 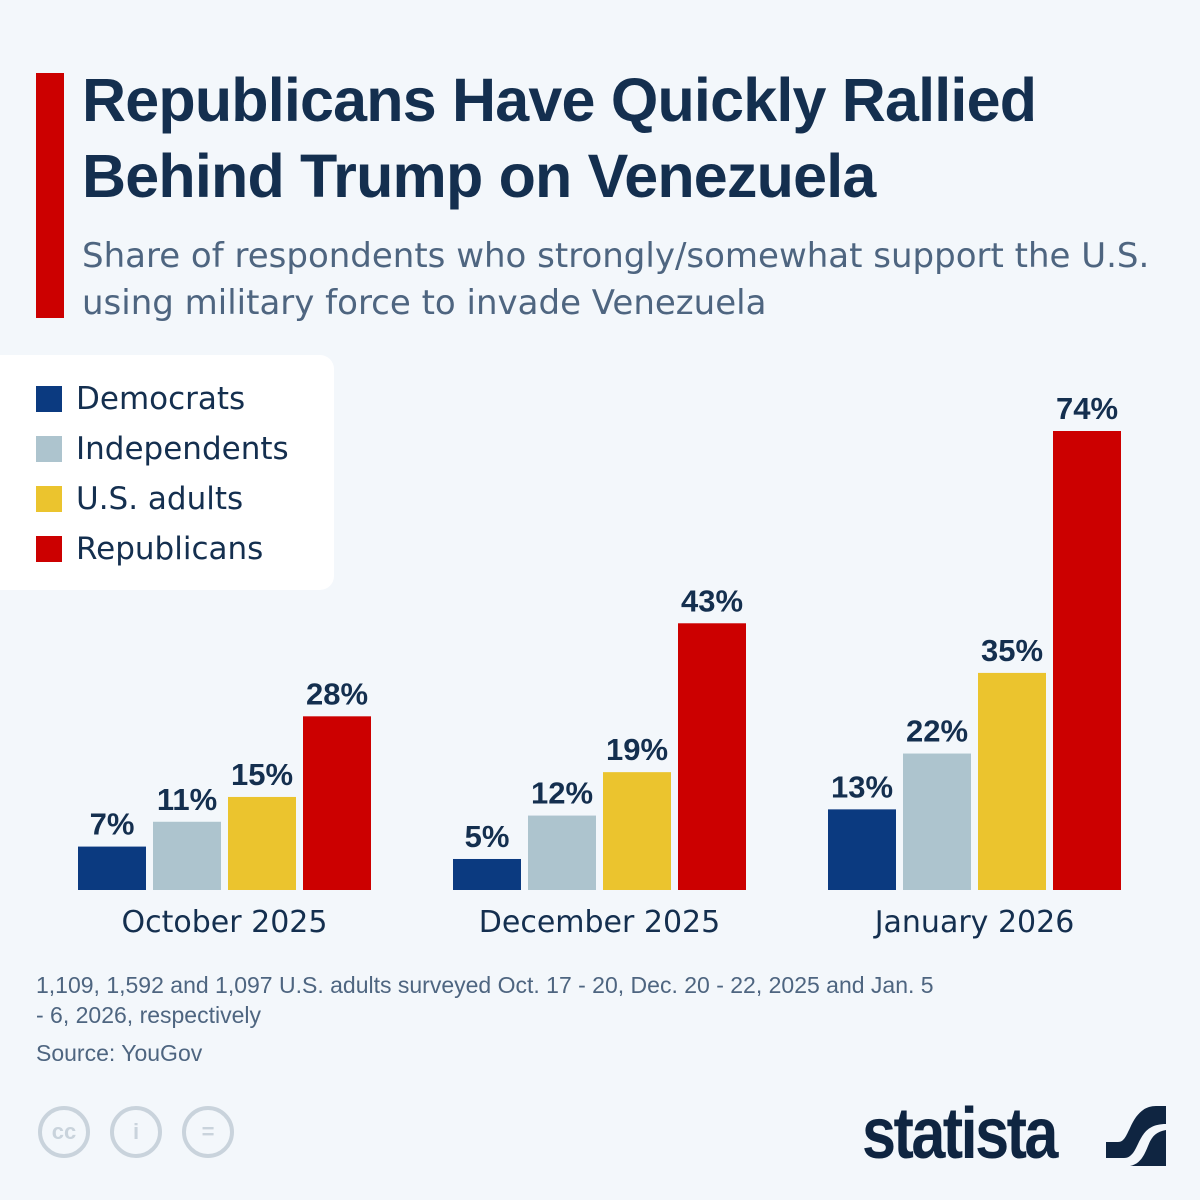 What do you see at coordinates (1087, 408) in the screenshot?
I see `data-label: 74%` at bounding box center [1087, 408].